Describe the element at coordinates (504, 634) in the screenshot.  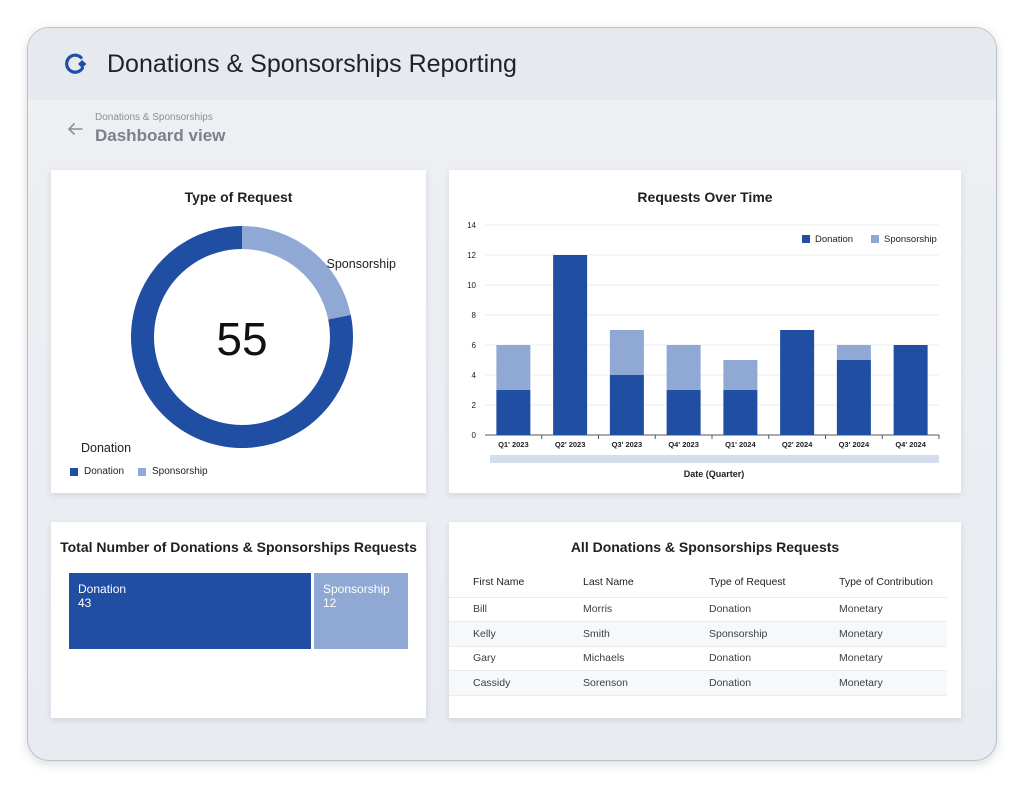
I see `cell-first-name: Kelly` at that location.